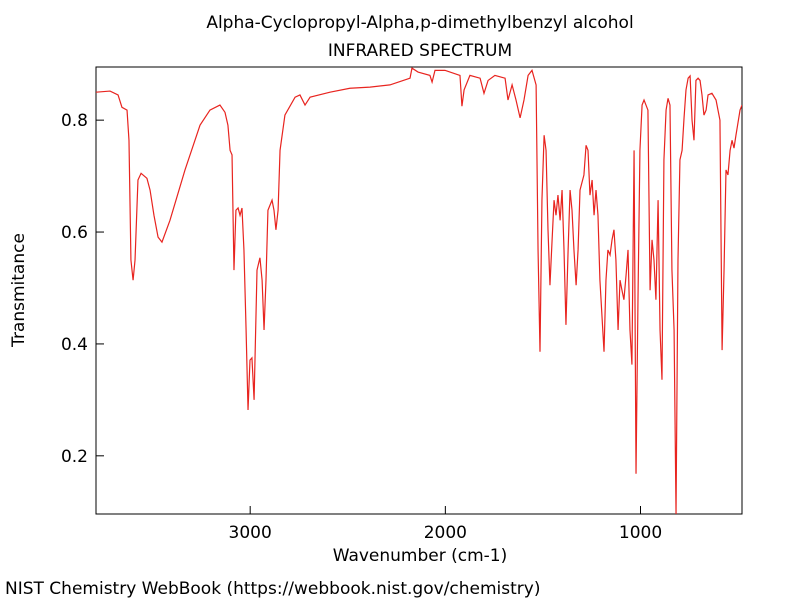 Image resolution: width=800 pixels, height=604 pixels. I want to click on y-tick-label: 0.8, so click(74, 121).